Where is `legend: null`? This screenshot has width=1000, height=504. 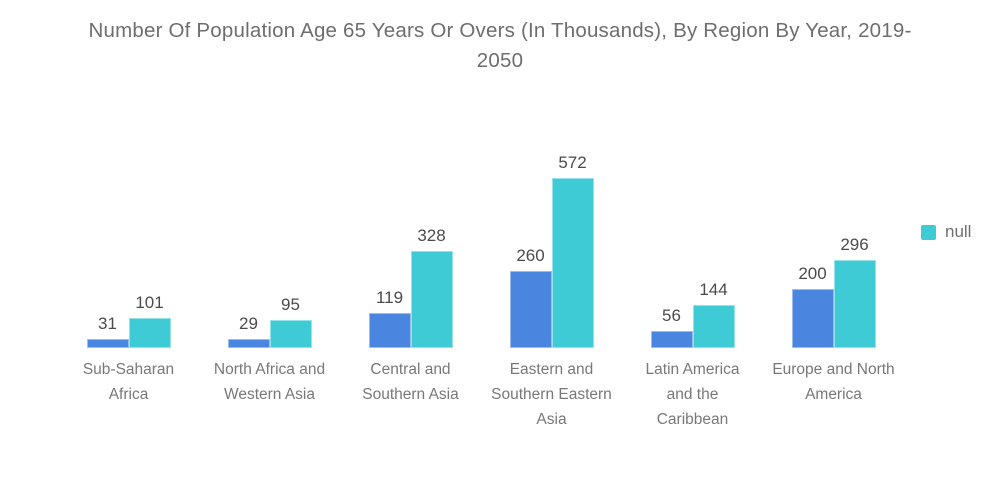
legend: null is located at coordinates (946, 232).